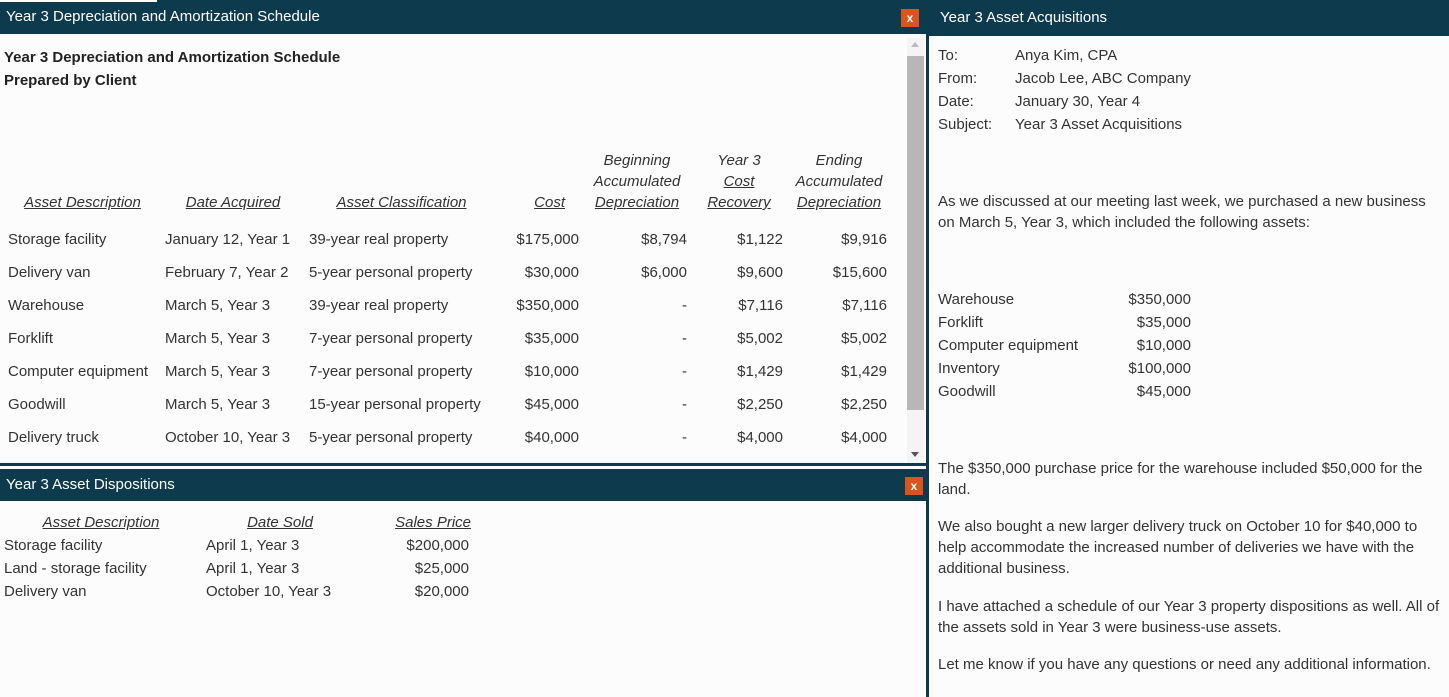 This screenshot has width=1449, height=697. I want to click on cell-recovery: $5,002, so click(760, 338).